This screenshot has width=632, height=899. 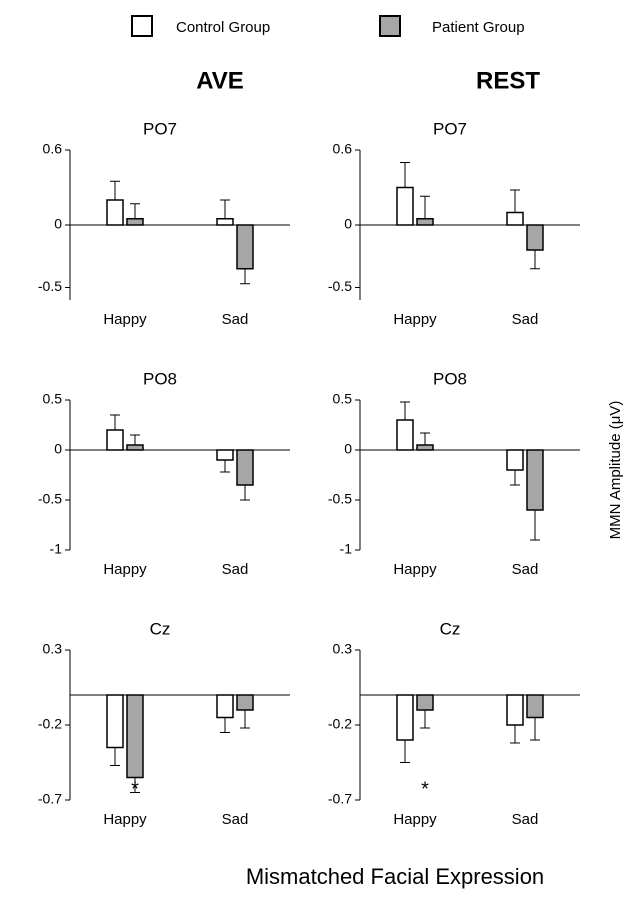 I want to click on legend-label: Patient Group, so click(x=478, y=27).